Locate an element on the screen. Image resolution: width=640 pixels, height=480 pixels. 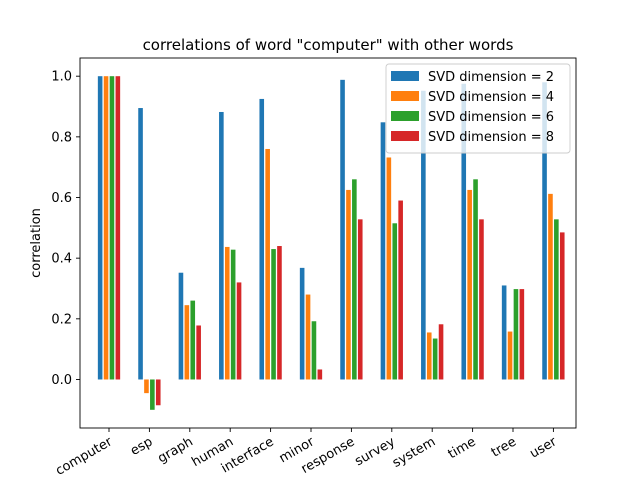
legend-box is located at coordinates (478, 108).